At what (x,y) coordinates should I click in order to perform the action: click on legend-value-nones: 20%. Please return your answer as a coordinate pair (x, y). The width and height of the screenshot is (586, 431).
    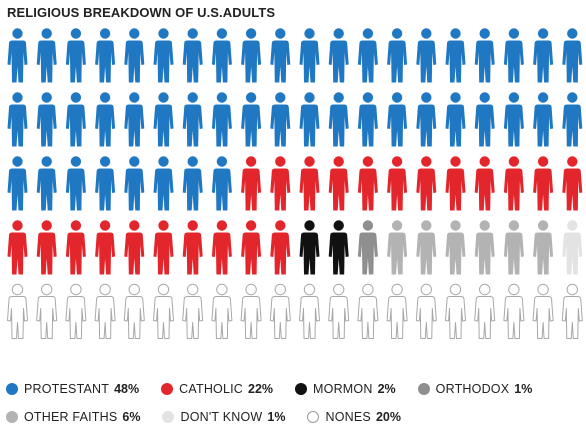
    Looking at the image, I should click on (388, 417).